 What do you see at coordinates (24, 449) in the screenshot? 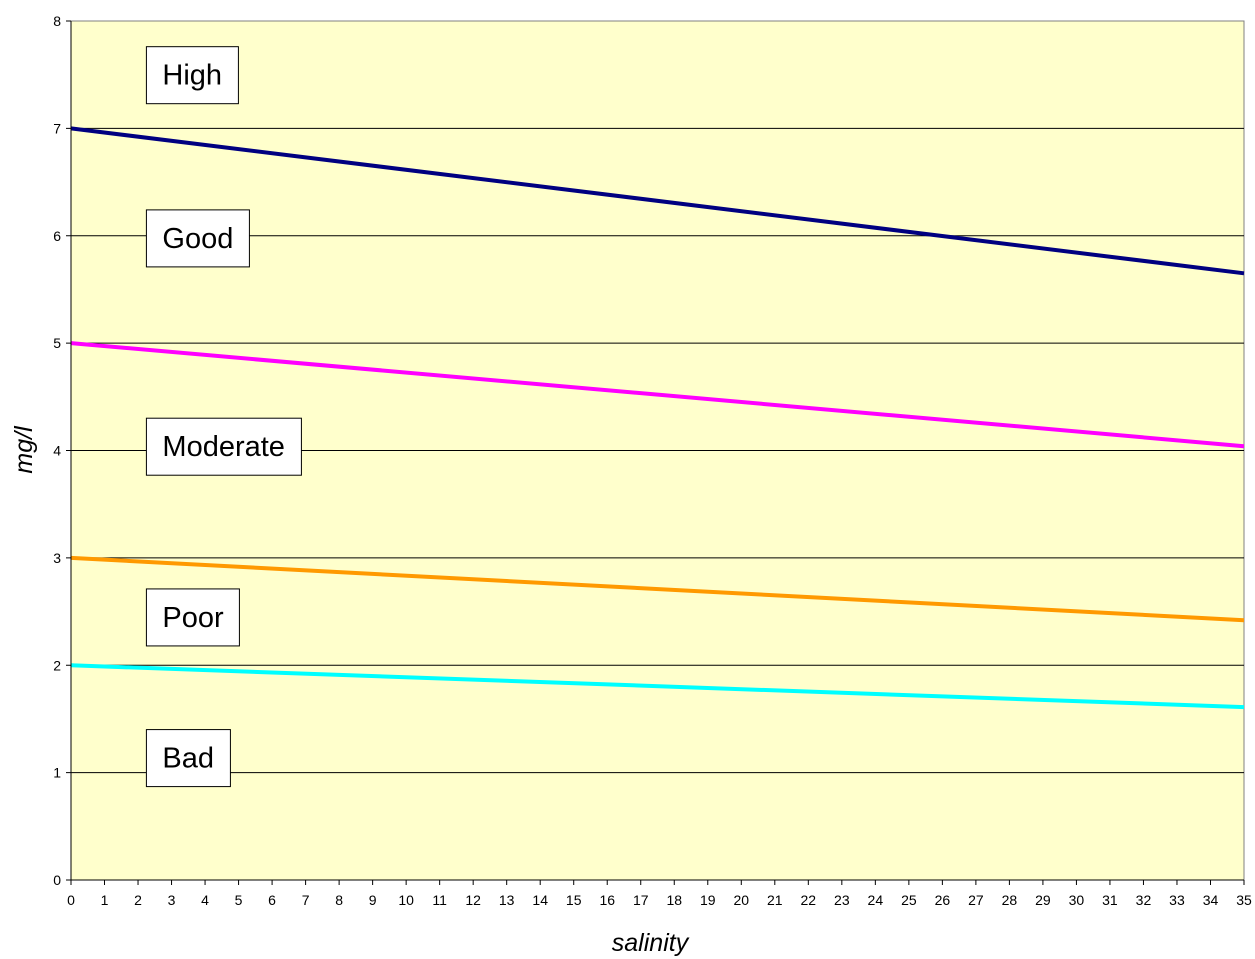
I see `y-axis-title: mg/l` at bounding box center [24, 449].